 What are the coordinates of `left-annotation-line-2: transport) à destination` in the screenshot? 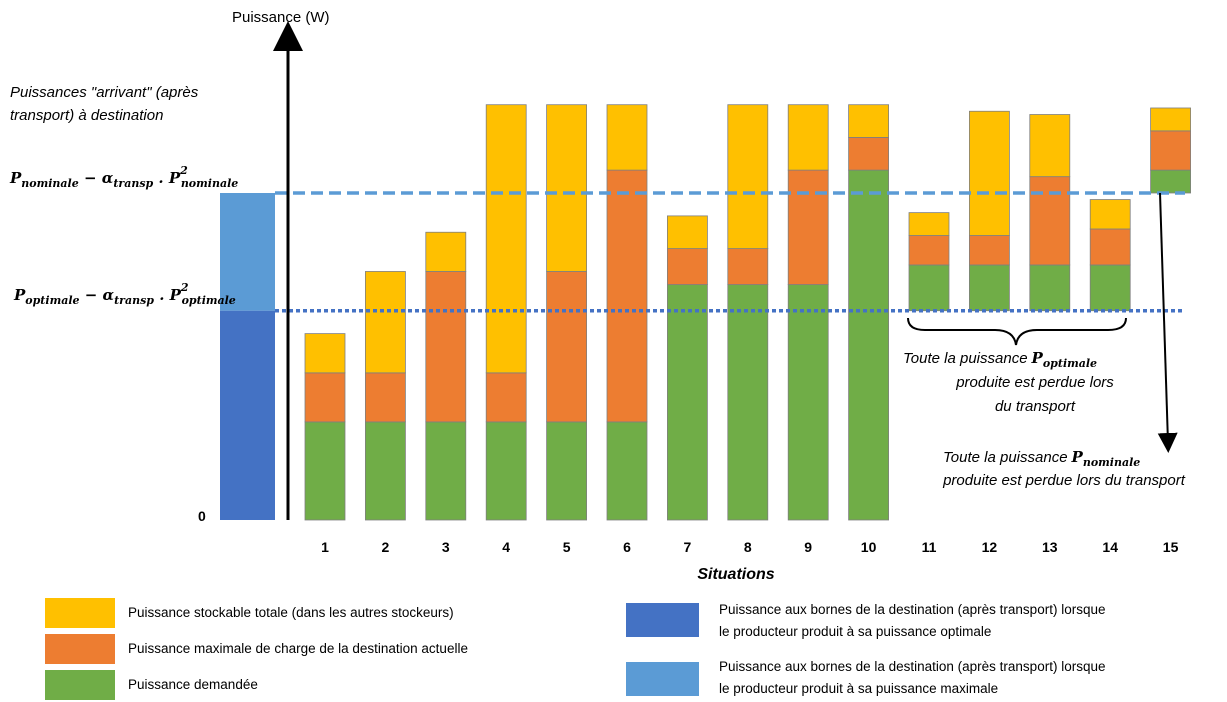 It's located at (86, 115).